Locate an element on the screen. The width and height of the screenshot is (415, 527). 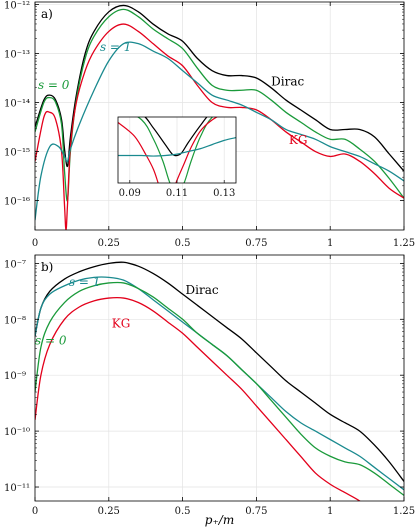
y-tick-label: 10⁻⁸ is located at coordinates (15, 320).